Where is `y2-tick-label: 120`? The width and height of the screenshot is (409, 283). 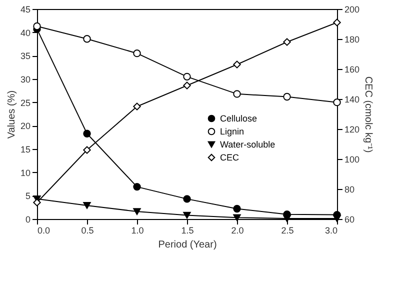 y2-tick-label: 120 is located at coordinates (352, 129).